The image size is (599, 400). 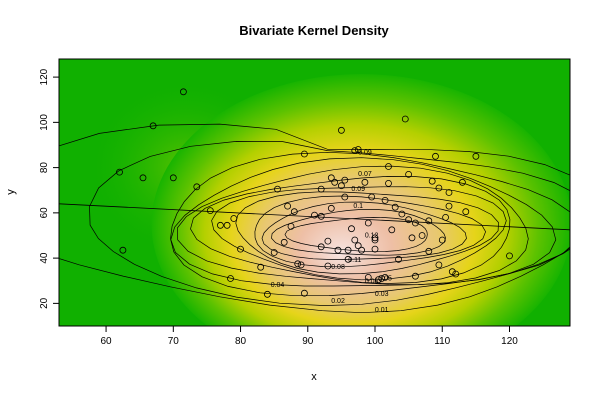 What do you see at coordinates (44, 258) in the screenshot?
I see `y-tick-label: 40` at bounding box center [44, 258].